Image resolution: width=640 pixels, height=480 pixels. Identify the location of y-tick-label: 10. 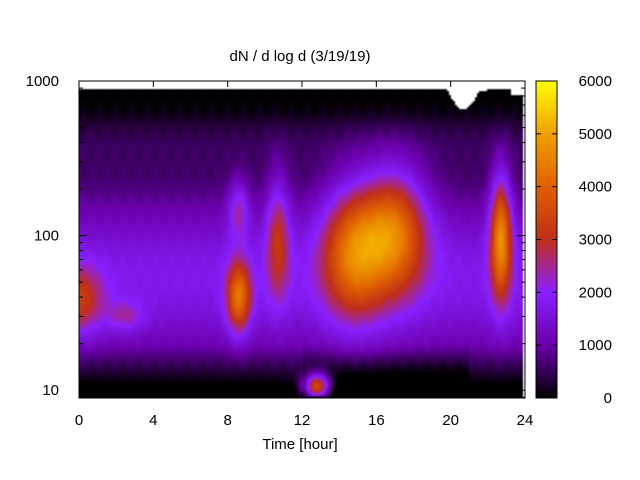
(50, 390).